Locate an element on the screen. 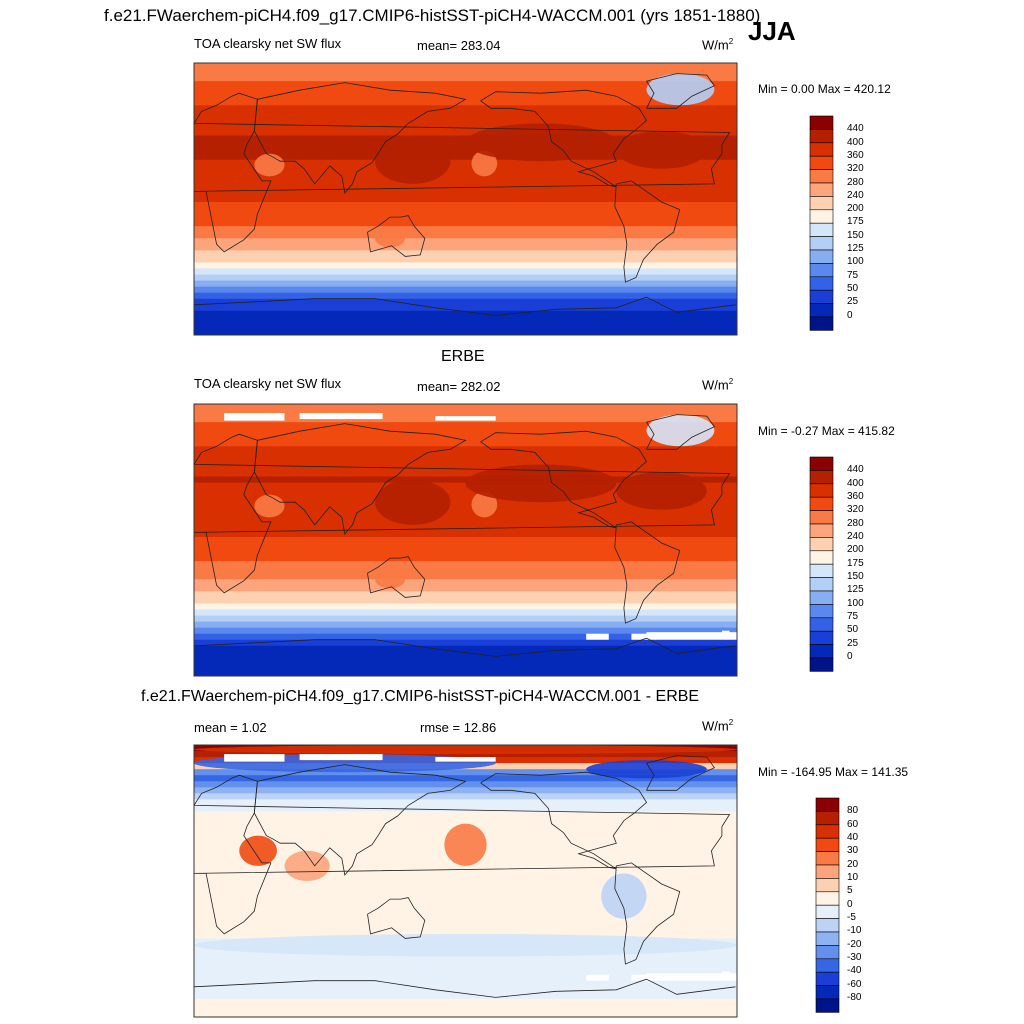 The image size is (1024, 1024). season-label: JJA is located at coordinates (772, 31).